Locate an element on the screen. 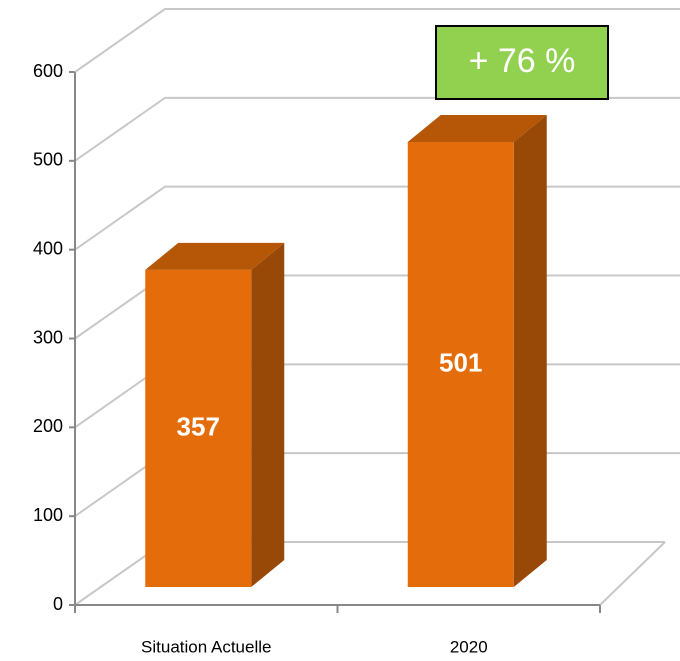  annotation-box is located at coordinates (522, 62).